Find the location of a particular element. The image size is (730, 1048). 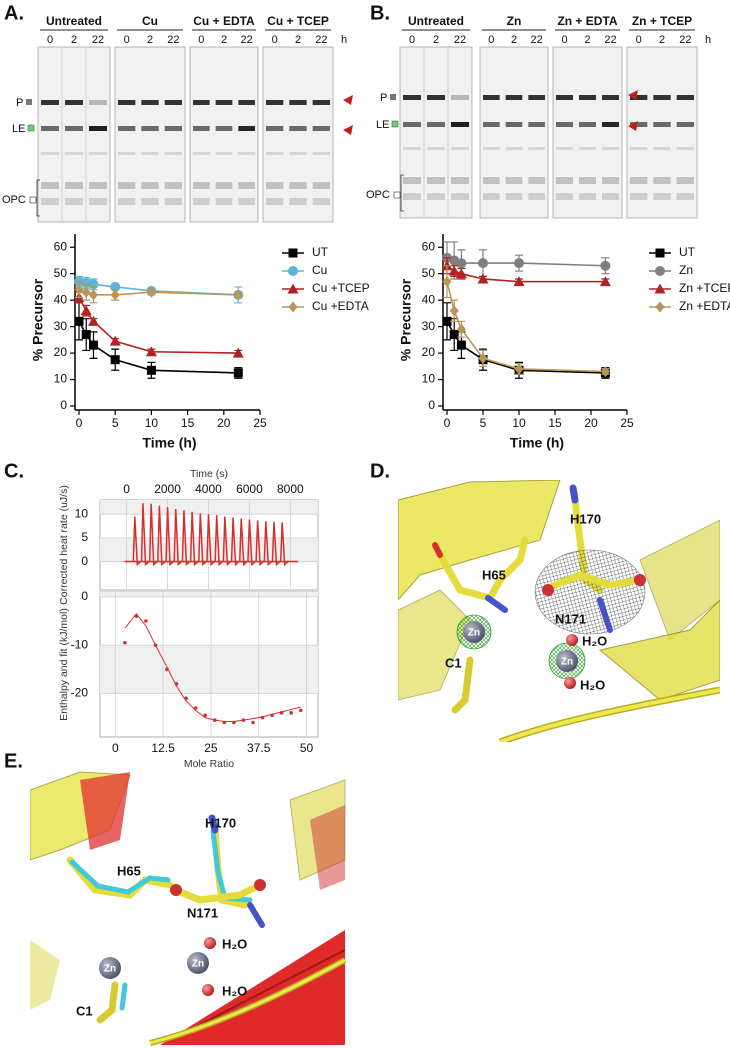

x-tick-label: 25 is located at coordinates (260, 423).